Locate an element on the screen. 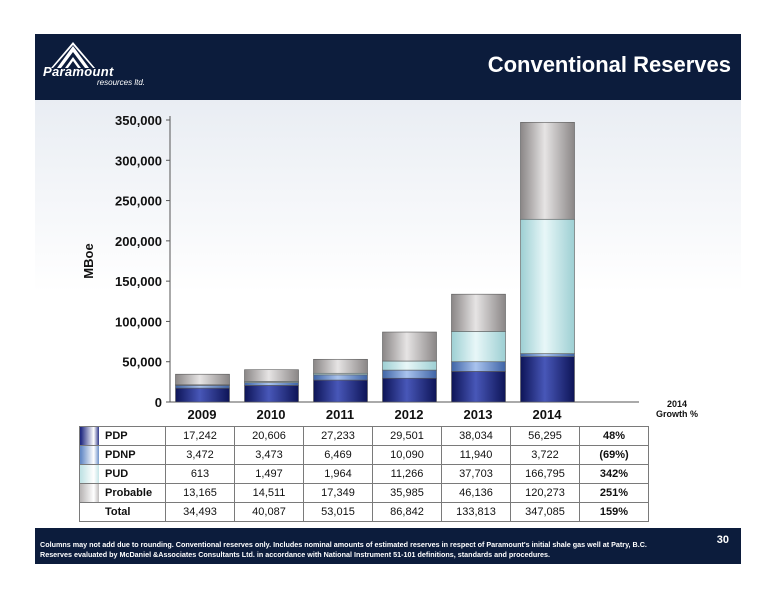  table-cell: 1,964 is located at coordinates (338, 474).